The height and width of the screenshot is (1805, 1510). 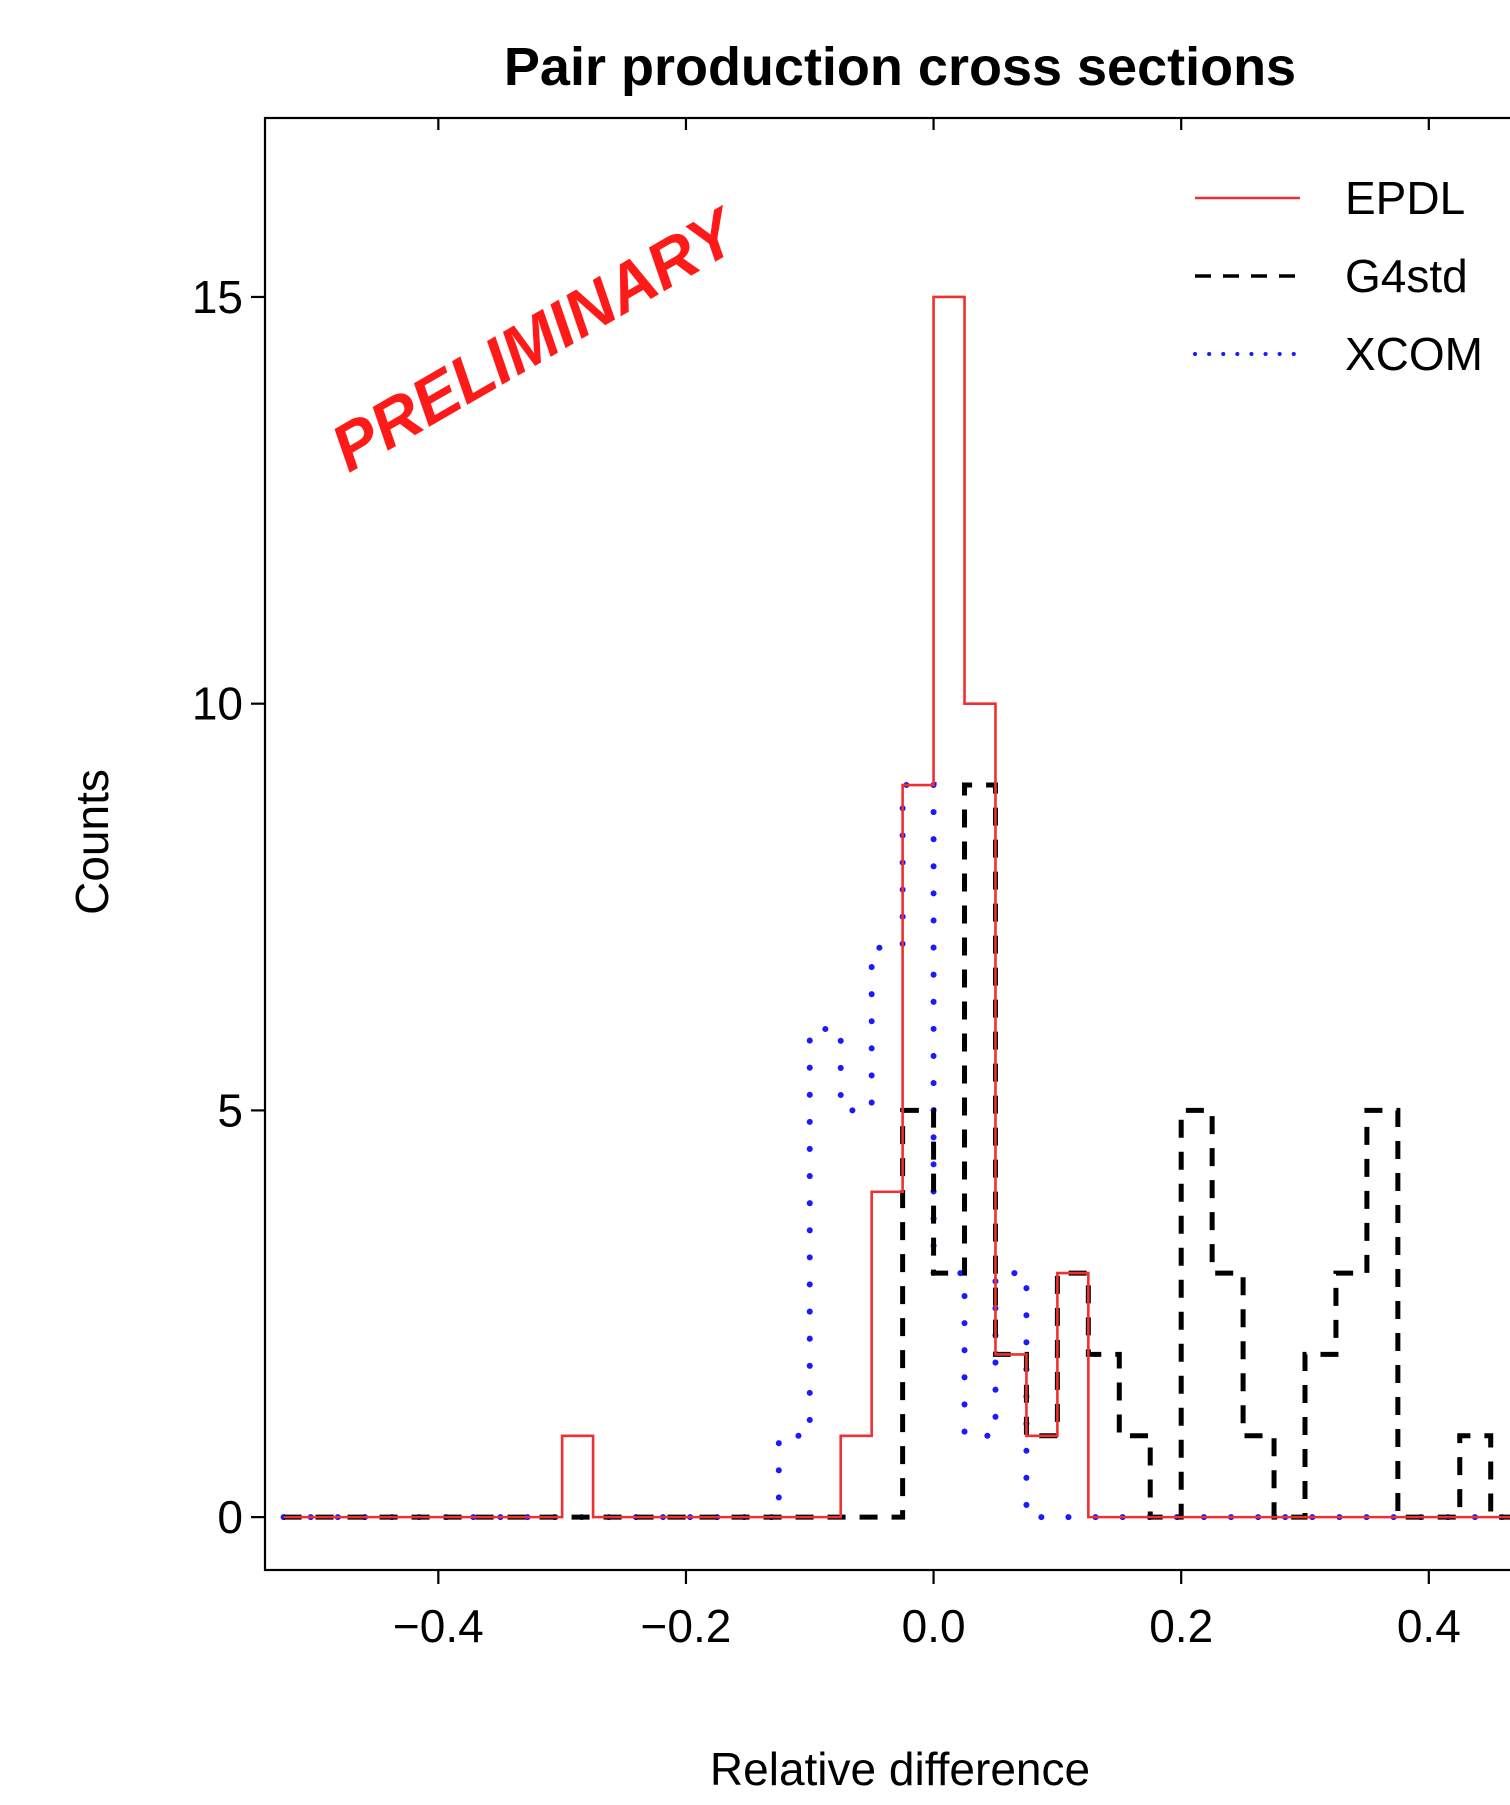 I want to click on x-tick-label: 0.2, so click(x=1181, y=1626).